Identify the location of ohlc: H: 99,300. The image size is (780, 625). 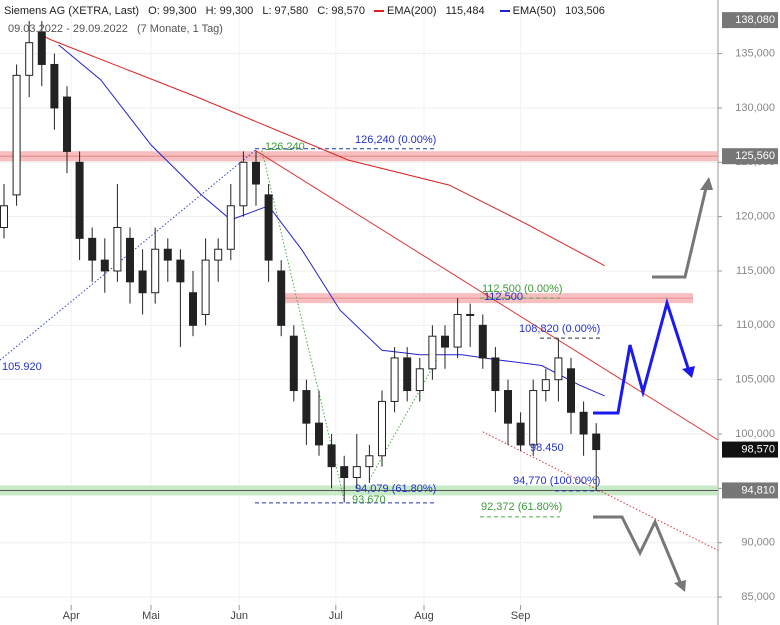
(229, 11).